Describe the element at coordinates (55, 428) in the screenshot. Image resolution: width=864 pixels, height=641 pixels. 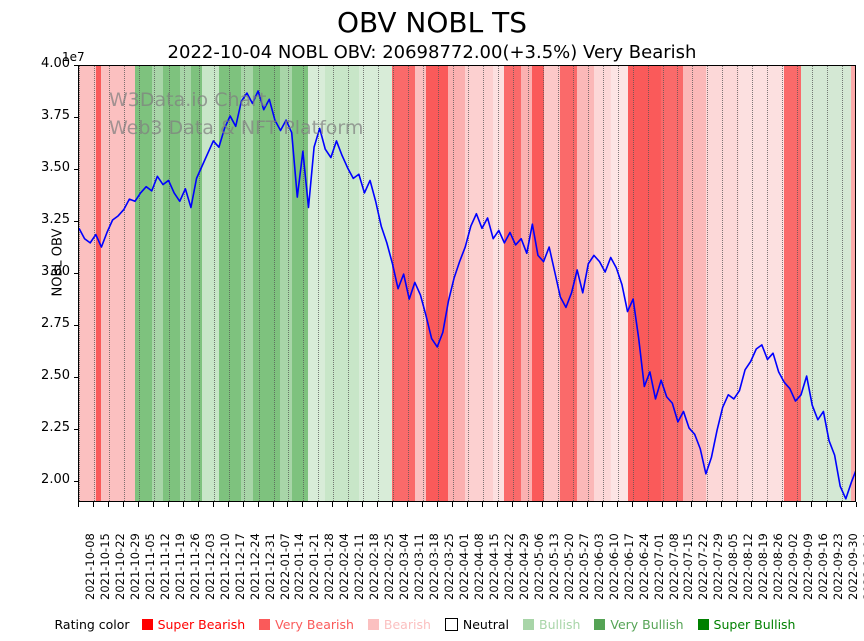
I see `y-tick-label: 2.25` at that location.